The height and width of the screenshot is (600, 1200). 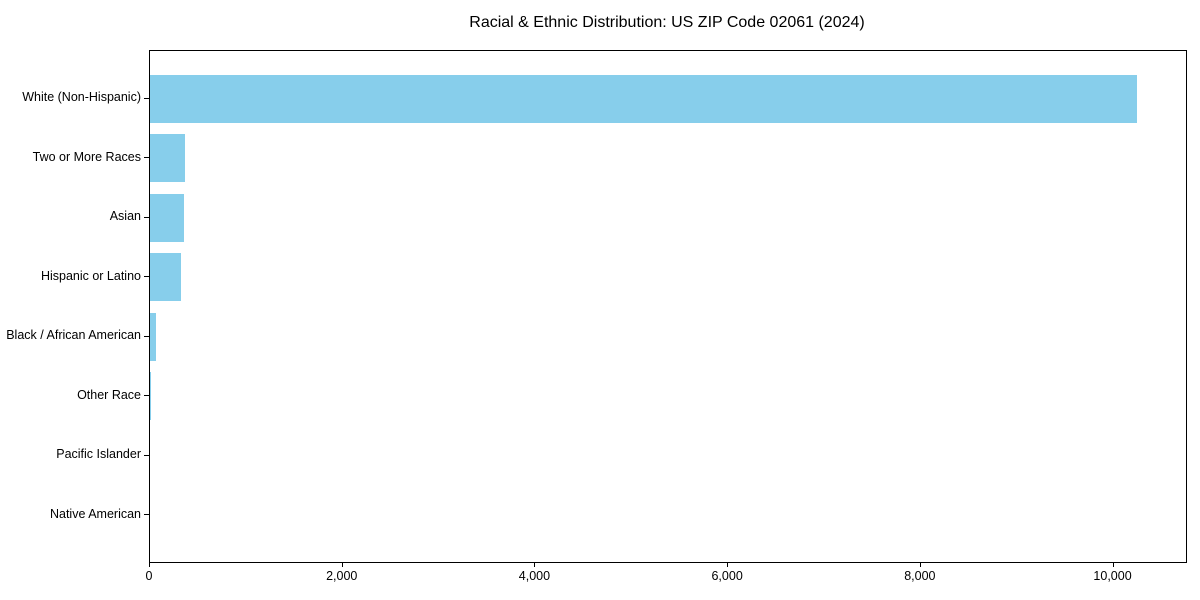 I want to click on x-tick-label-6000: 6,000, so click(x=727, y=576).